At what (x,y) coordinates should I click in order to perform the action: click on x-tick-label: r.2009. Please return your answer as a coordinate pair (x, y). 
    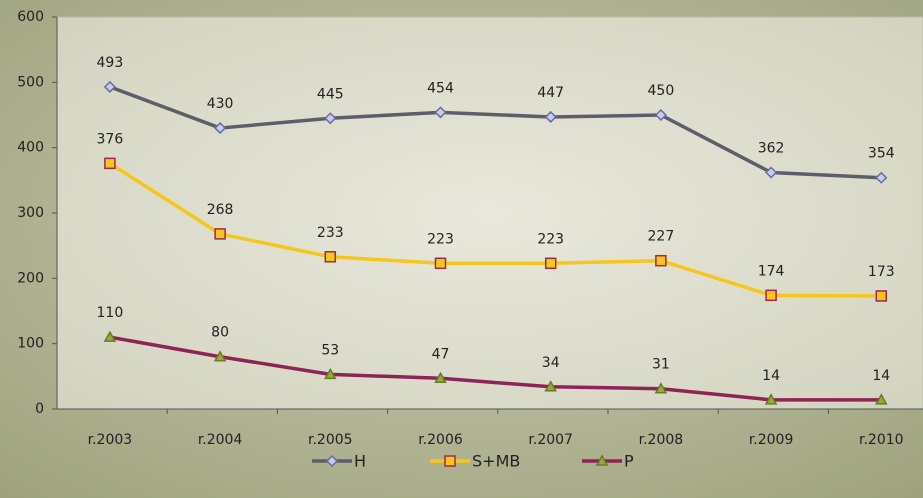
    Looking at the image, I should click on (771, 440).